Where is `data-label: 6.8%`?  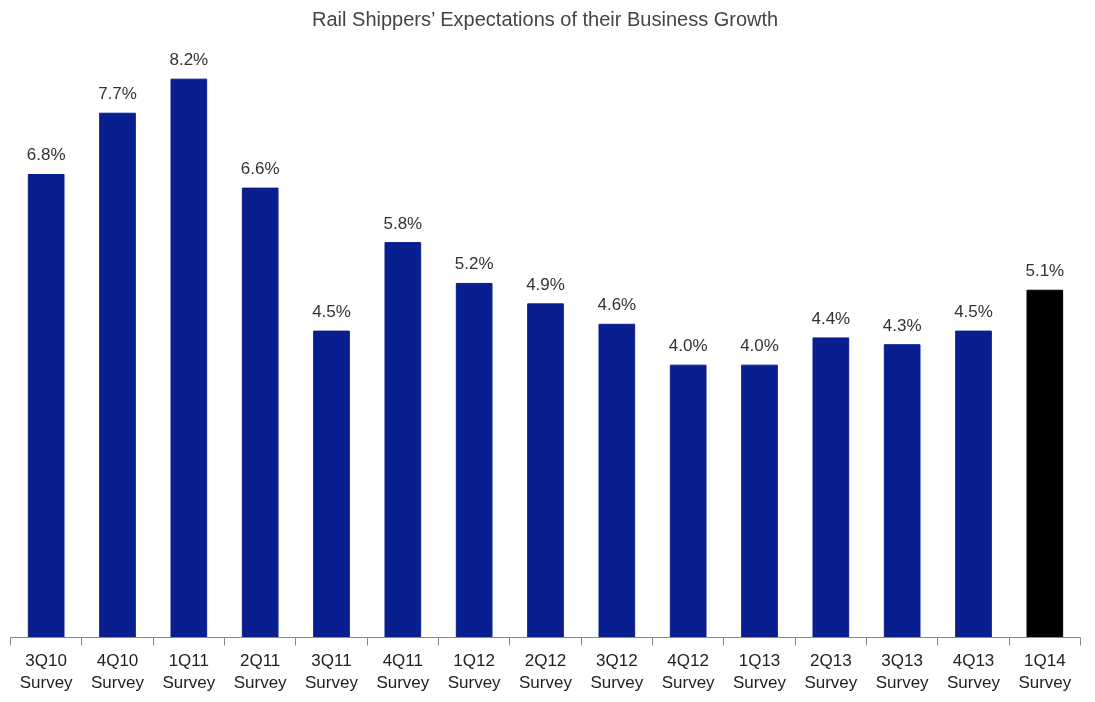
data-label: 6.8% is located at coordinates (46, 155).